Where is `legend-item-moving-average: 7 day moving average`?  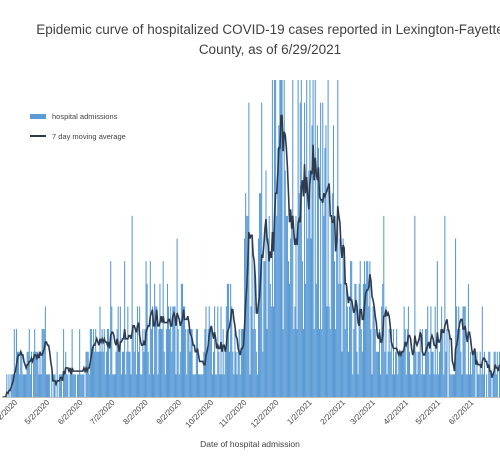 legend-item-moving-average: 7 day moving average is located at coordinates (78, 136).